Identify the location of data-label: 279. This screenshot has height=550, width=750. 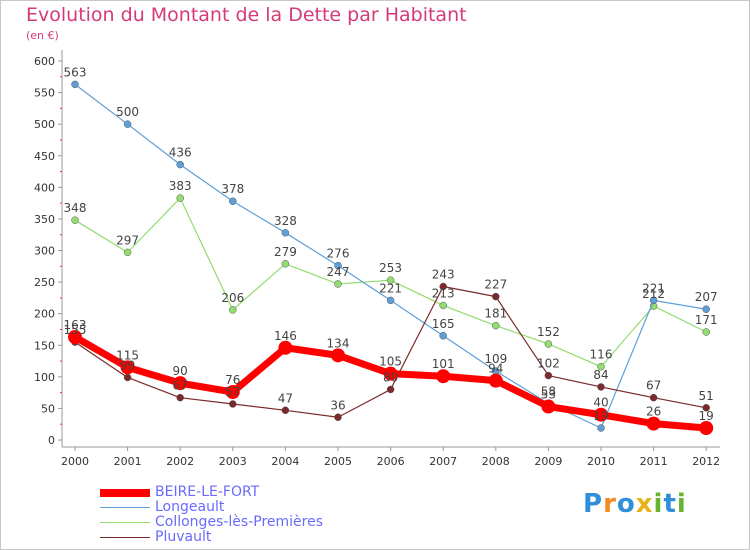
(285, 252).